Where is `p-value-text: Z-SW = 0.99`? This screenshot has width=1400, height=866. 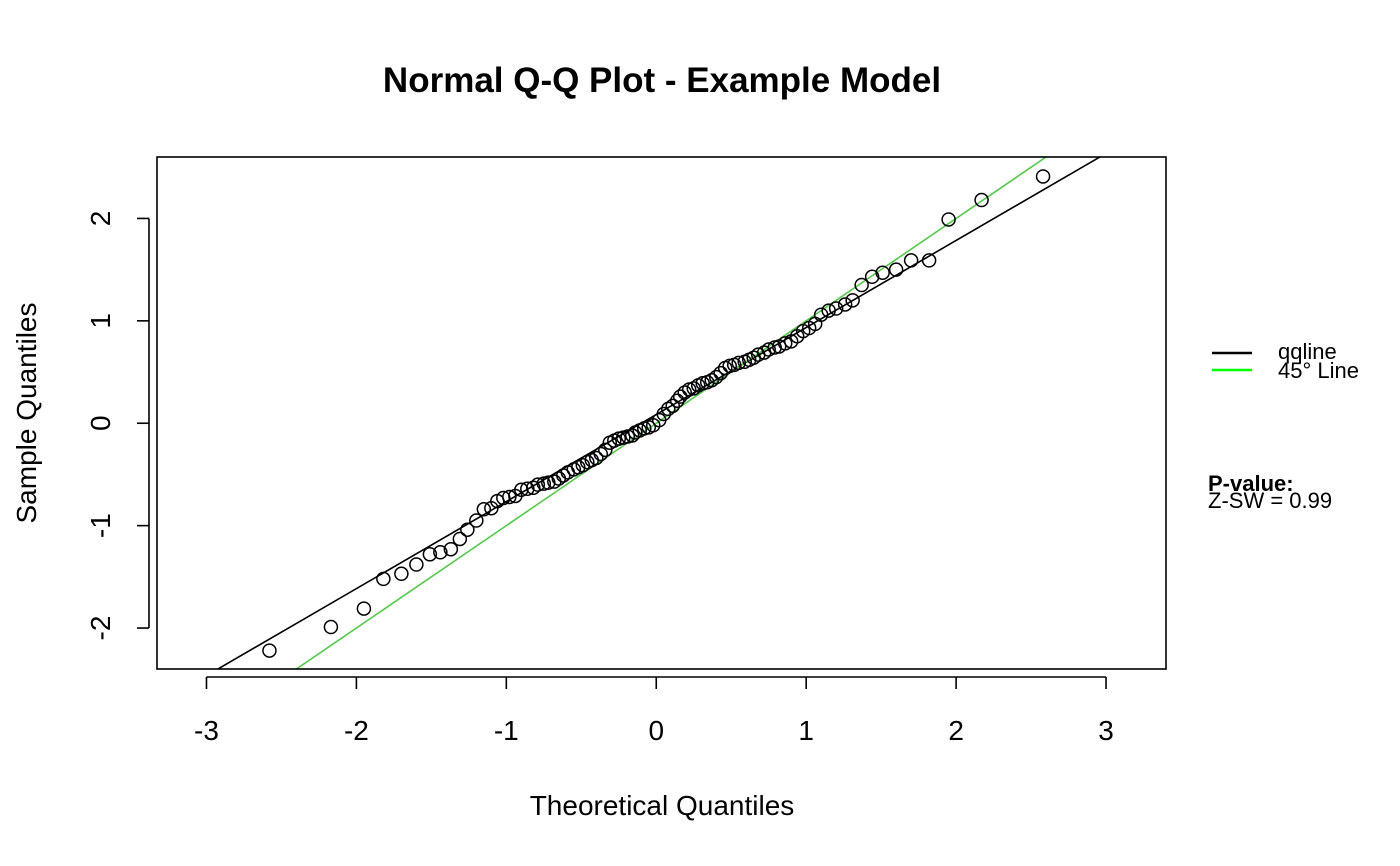 p-value-text: Z-SW = 0.99 is located at coordinates (1270, 500).